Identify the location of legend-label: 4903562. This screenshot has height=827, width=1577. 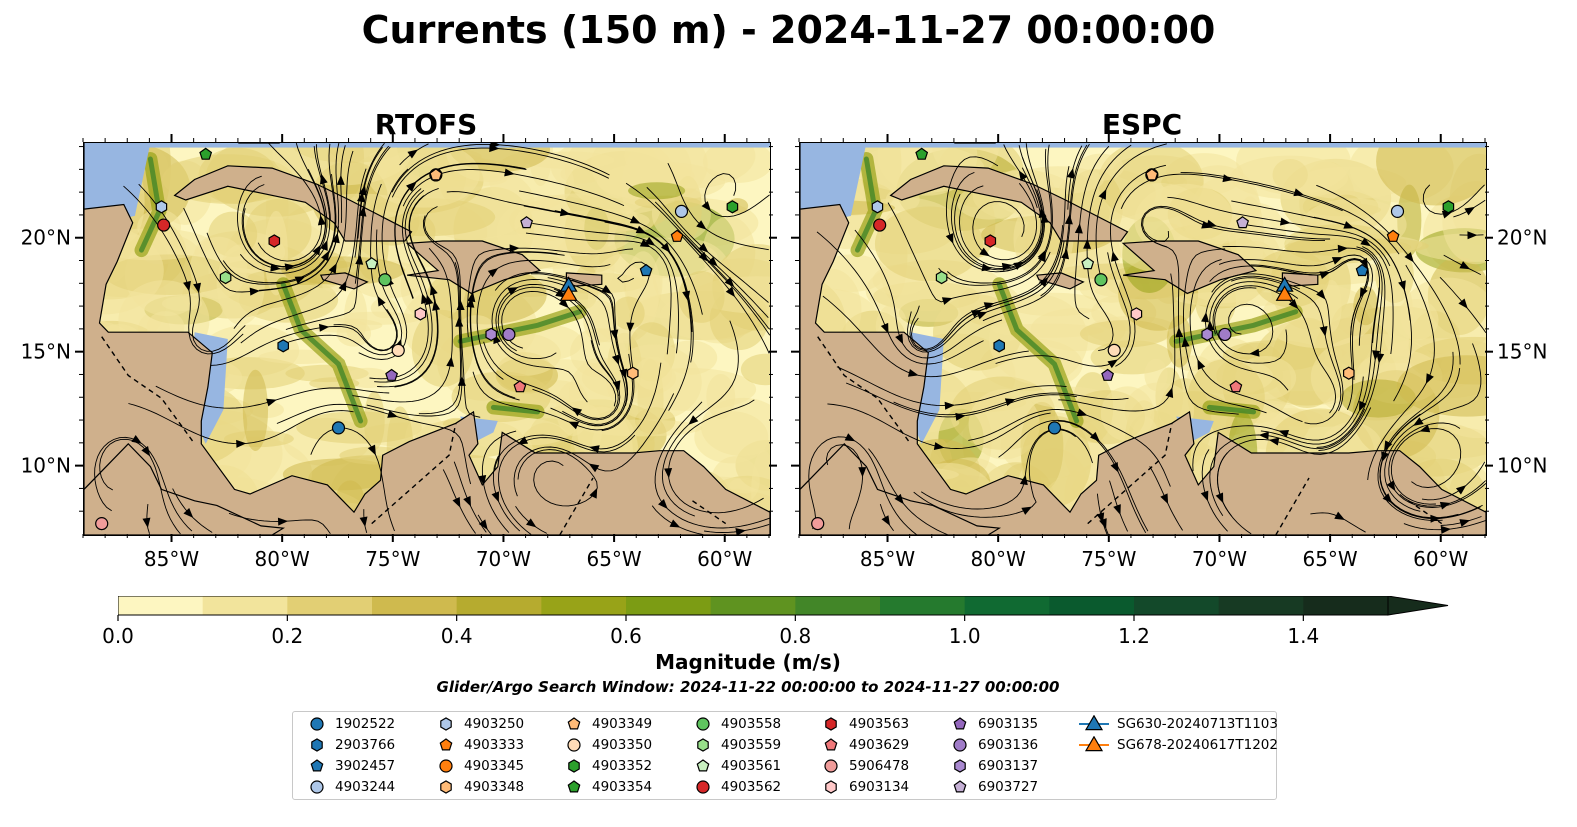
(751, 787).